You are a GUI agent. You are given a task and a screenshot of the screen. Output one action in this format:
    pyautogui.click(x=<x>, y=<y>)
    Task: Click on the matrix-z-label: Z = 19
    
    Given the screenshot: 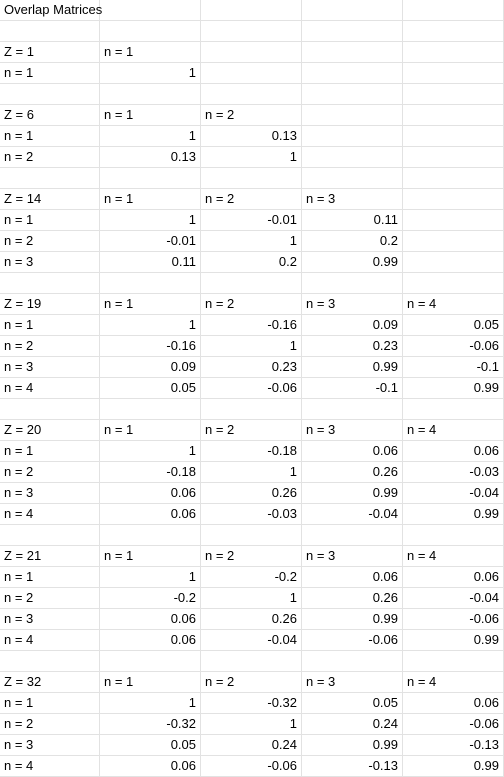 What is the action you would take?
    pyautogui.click(x=50, y=304)
    